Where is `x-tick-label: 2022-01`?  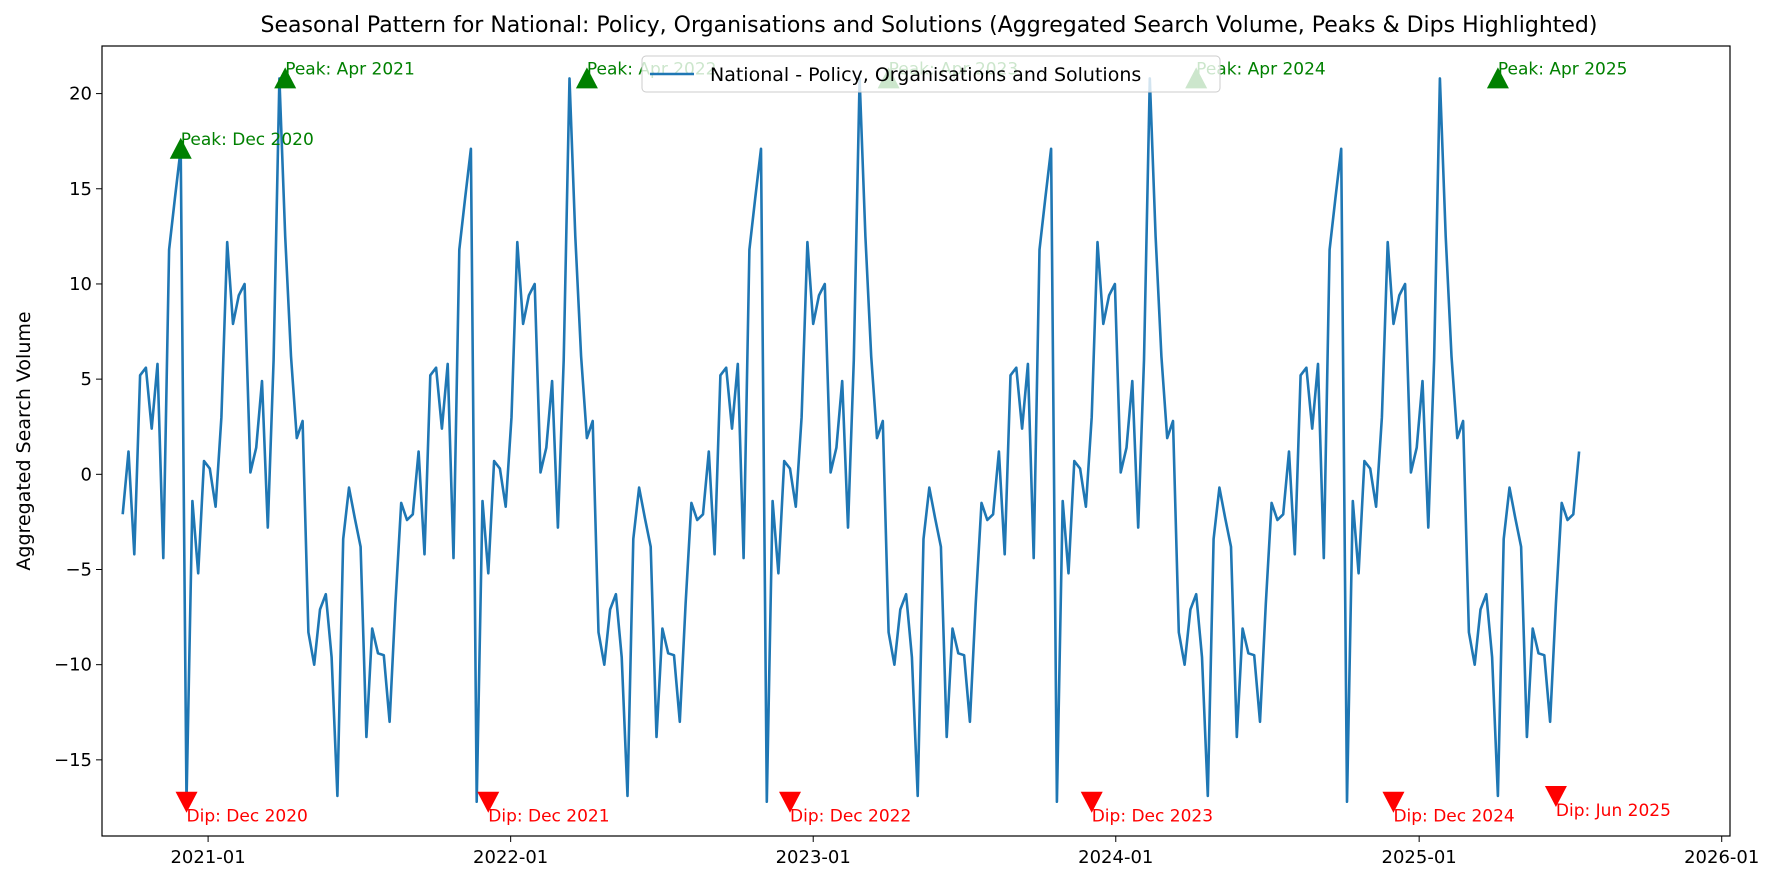
x-tick-label: 2022-01 is located at coordinates (510, 857).